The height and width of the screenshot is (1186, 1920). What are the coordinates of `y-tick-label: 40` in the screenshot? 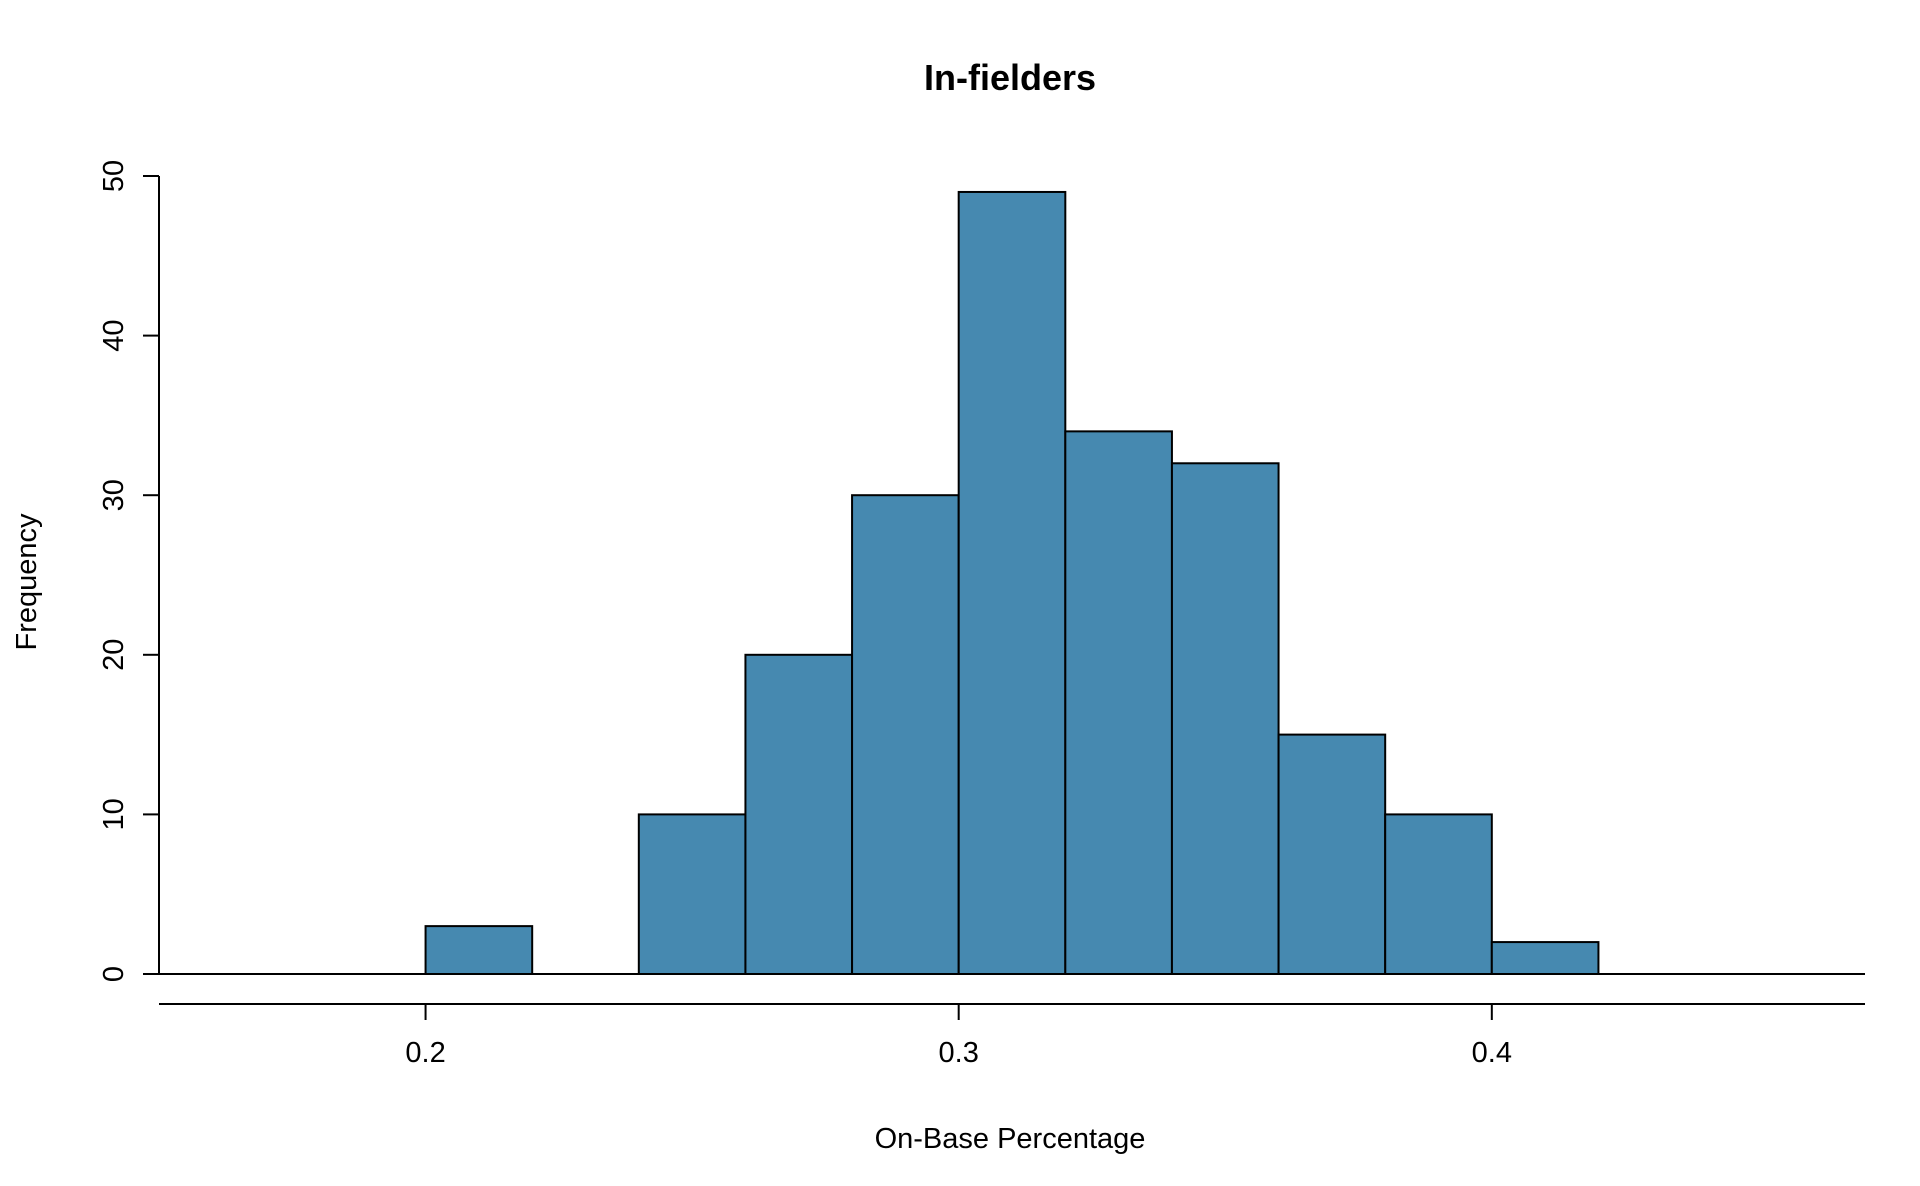 It's located at (114, 335).